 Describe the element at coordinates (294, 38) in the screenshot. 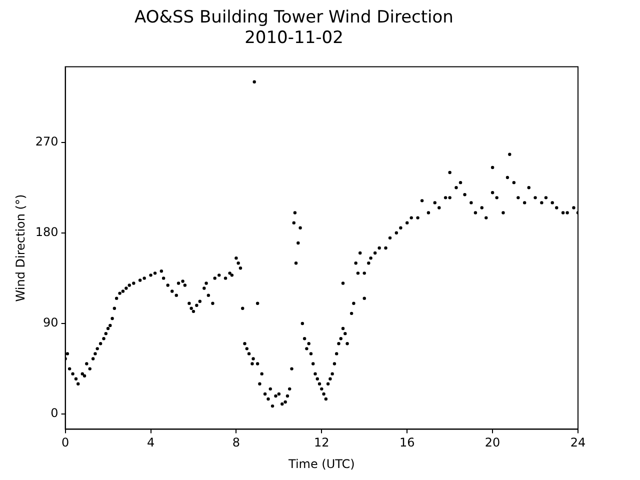

I see `chart-subtitle: 2010-11-02` at that location.